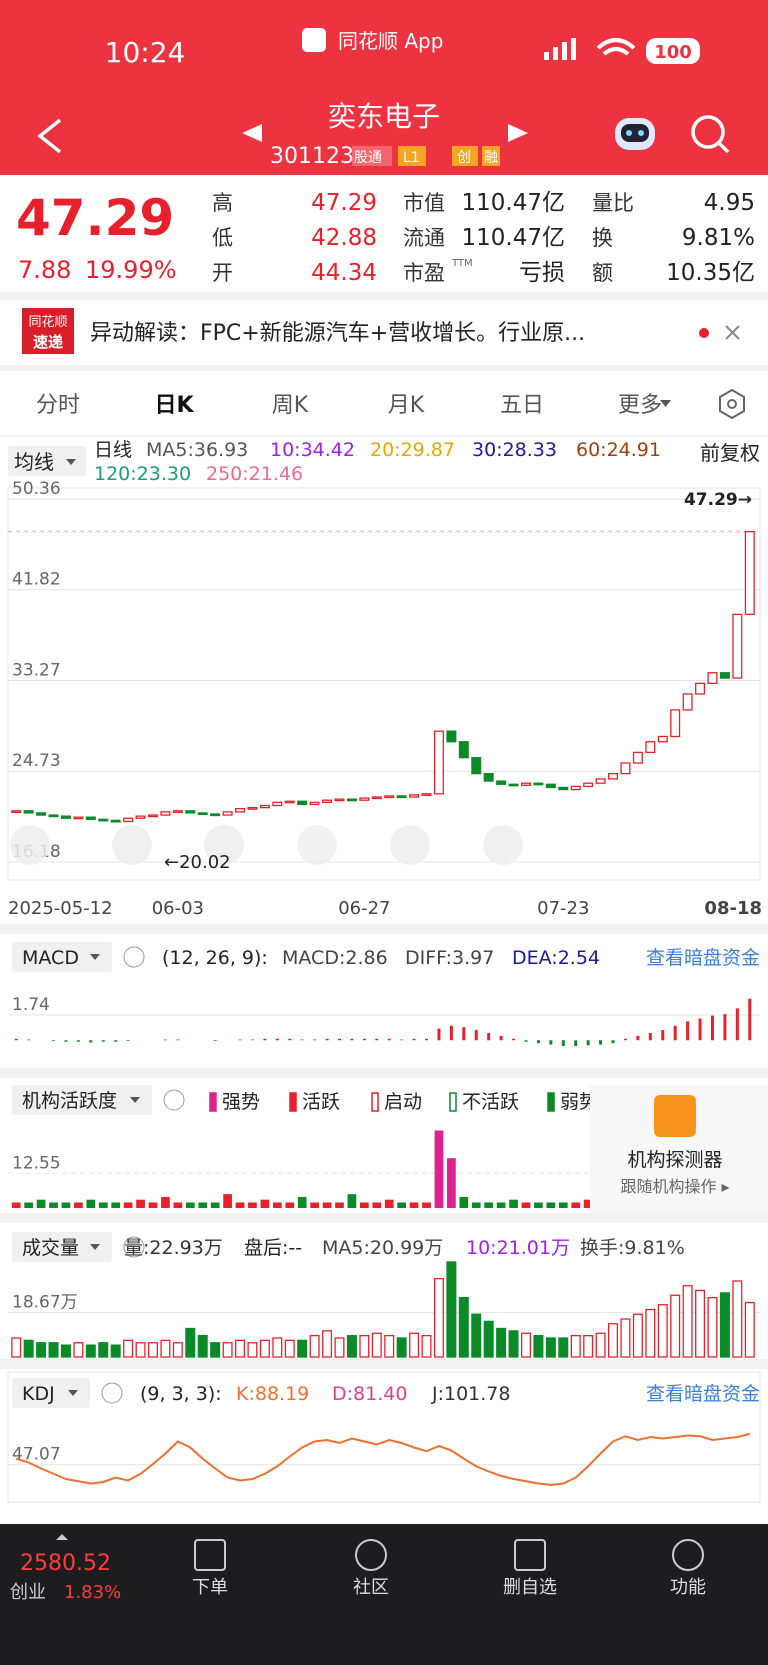  What do you see at coordinates (424, 238) in the screenshot?
I see `stat-label: 流通` at bounding box center [424, 238].